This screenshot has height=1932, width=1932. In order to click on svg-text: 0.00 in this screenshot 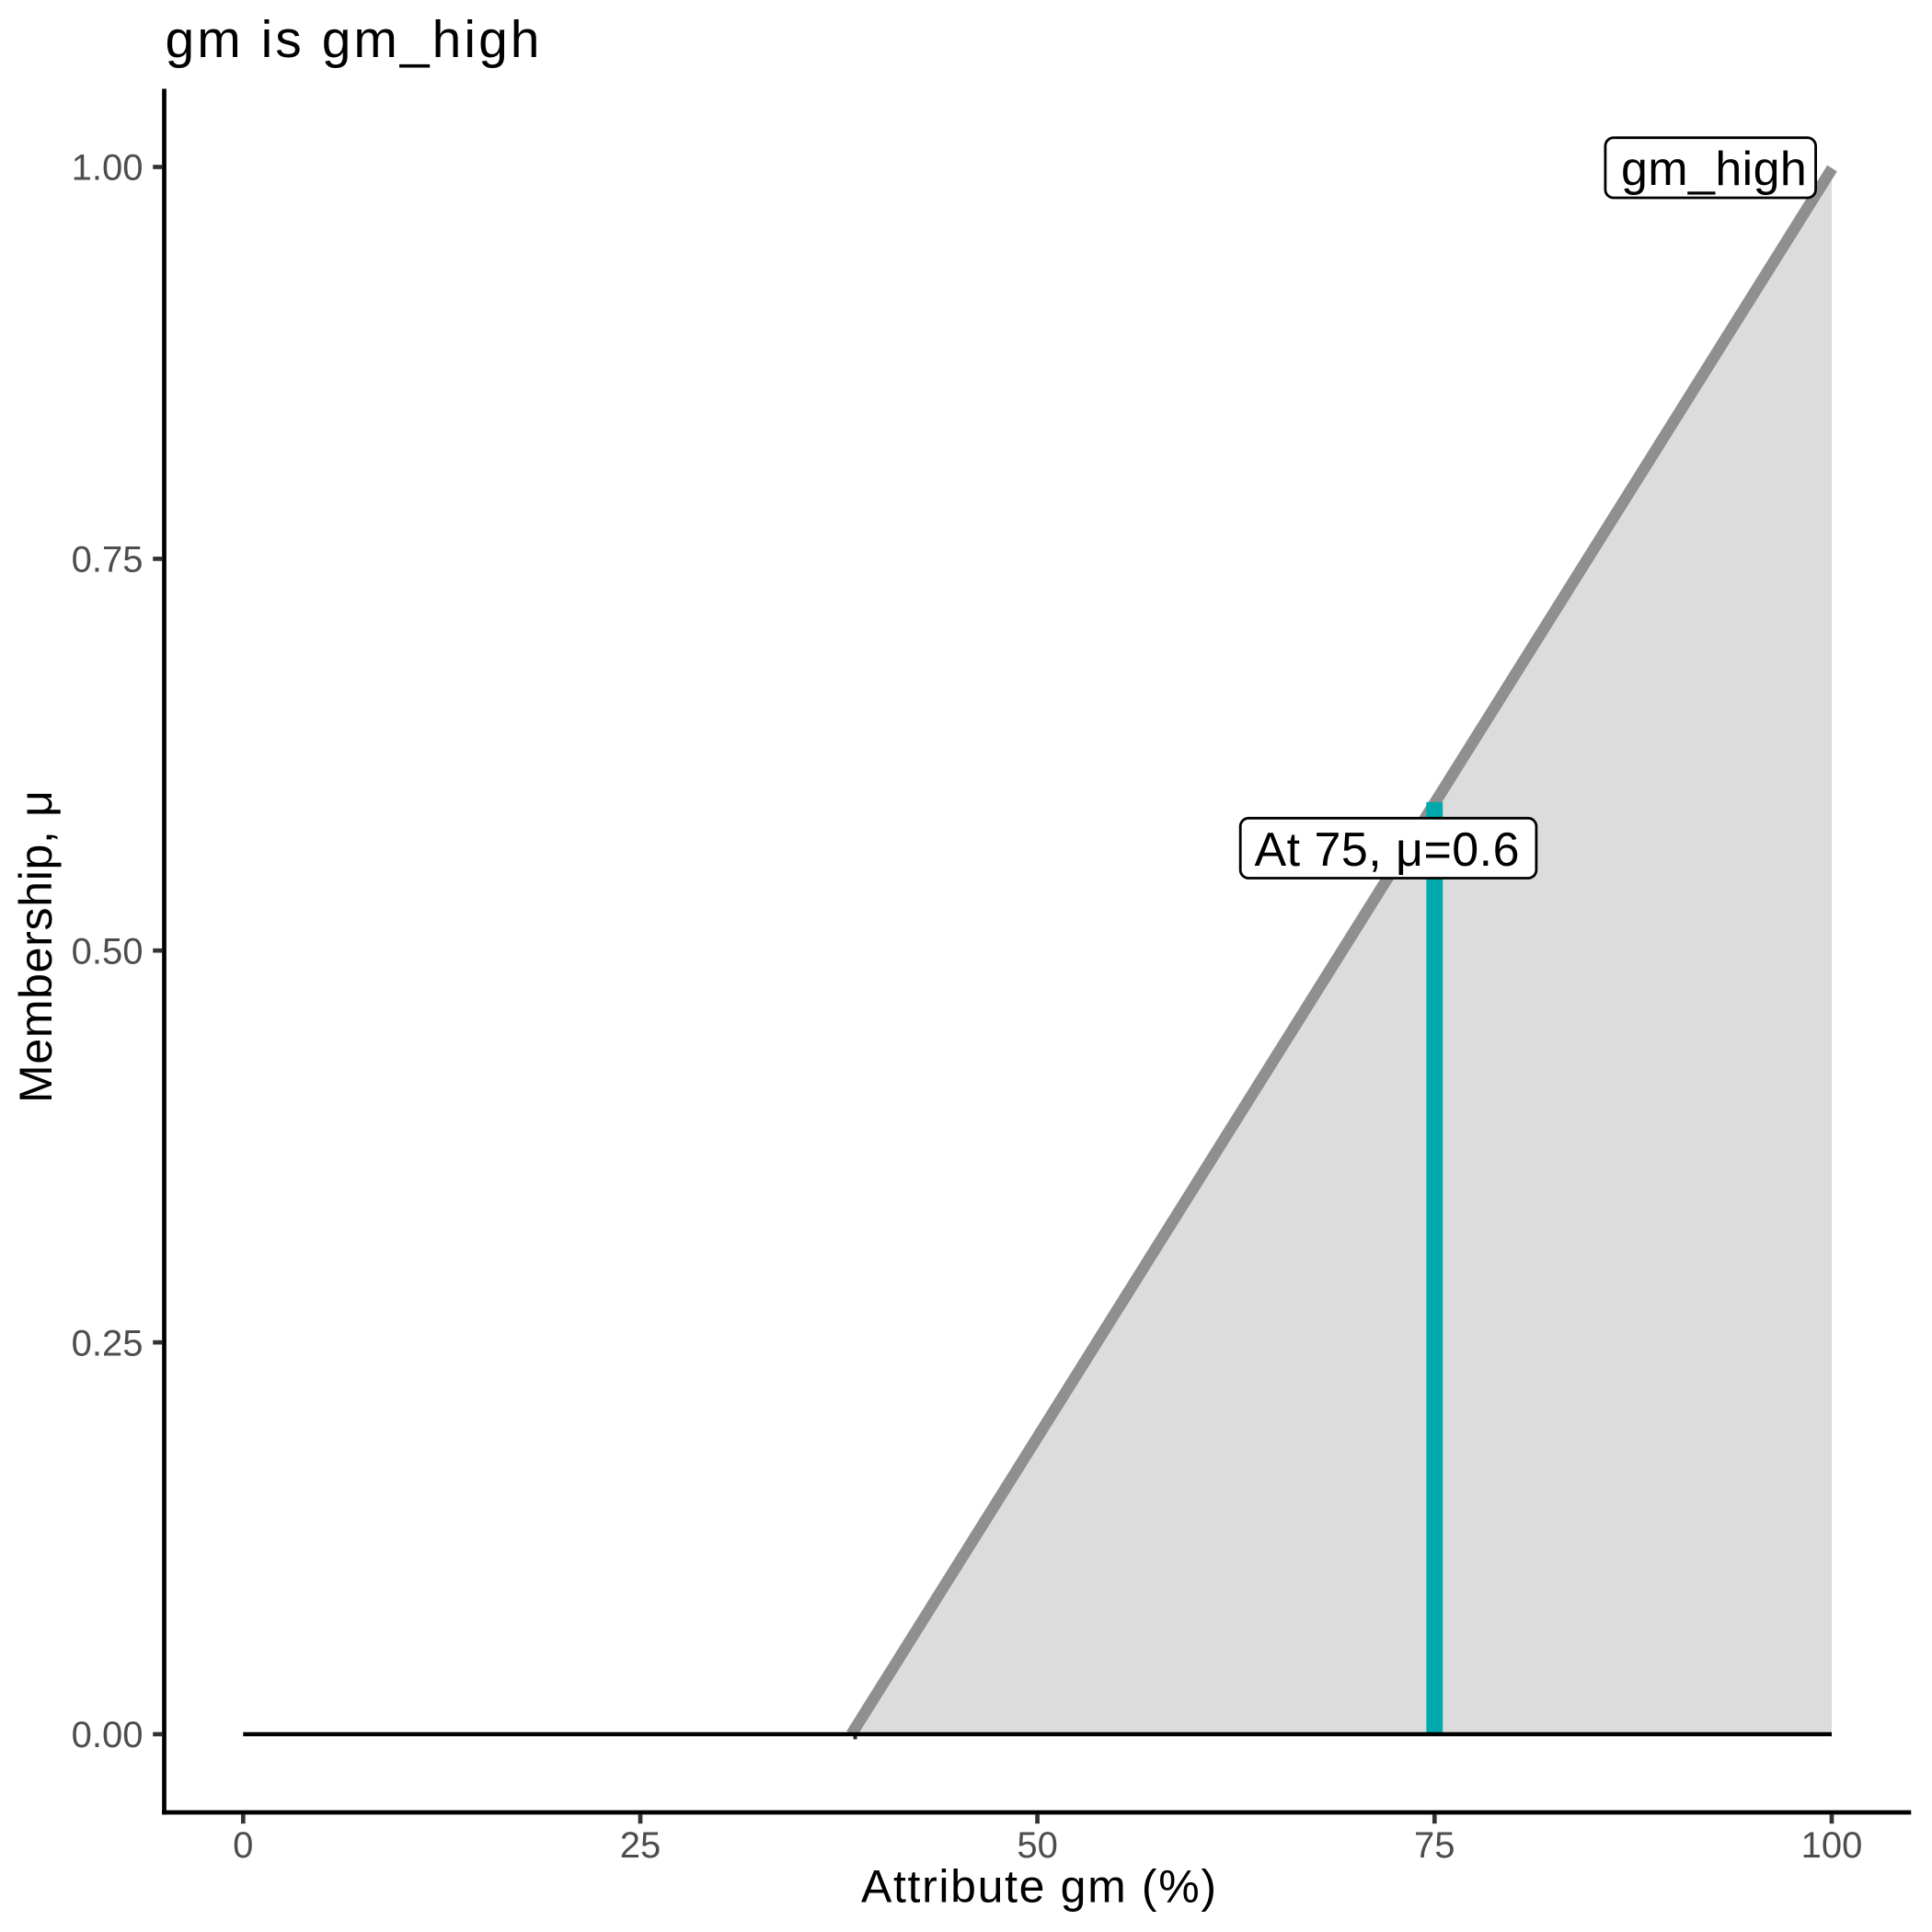, I will do `click(108, 1735)`.